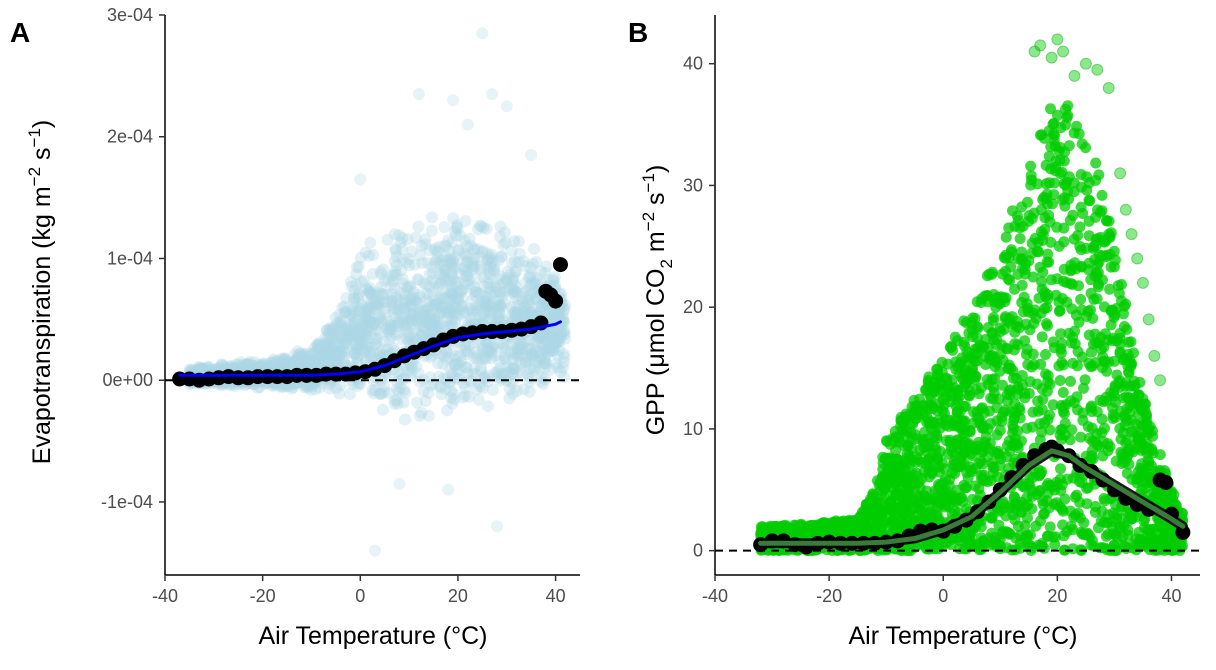 This screenshot has height=670, width=1216. What do you see at coordinates (656, 352) in the screenshot?
I see `panel-b-ylabel-main: GPP (μmol CO` at bounding box center [656, 352].